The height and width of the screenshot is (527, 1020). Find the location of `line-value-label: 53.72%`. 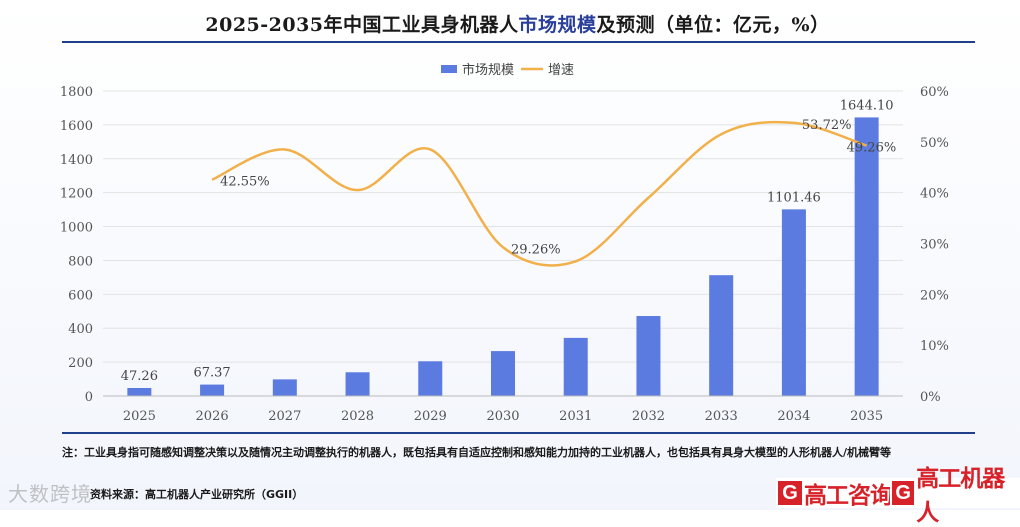

line-value-label: 53.72% is located at coordinates (827, 125).